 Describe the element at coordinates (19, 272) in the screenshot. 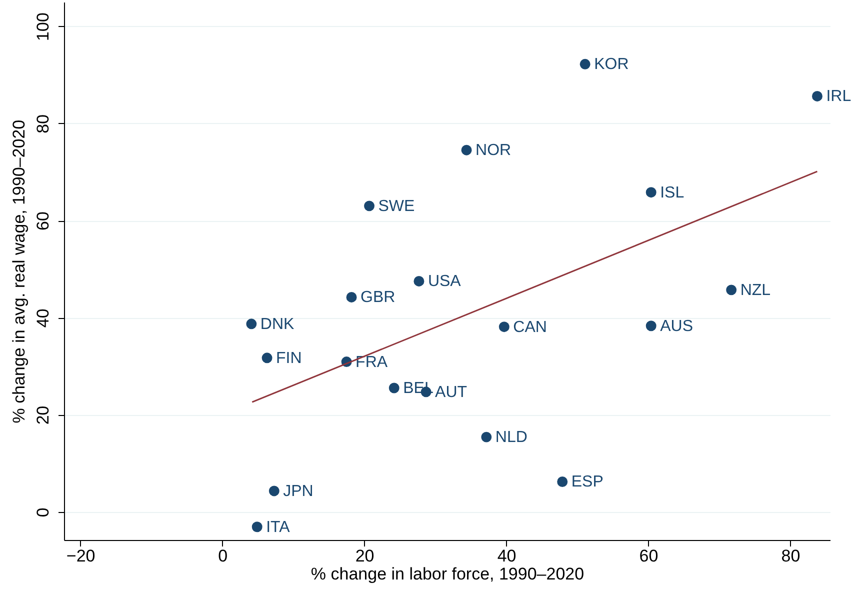

I see `y-axis-title: % change in avg. real wage, 1990–2020` at that location.